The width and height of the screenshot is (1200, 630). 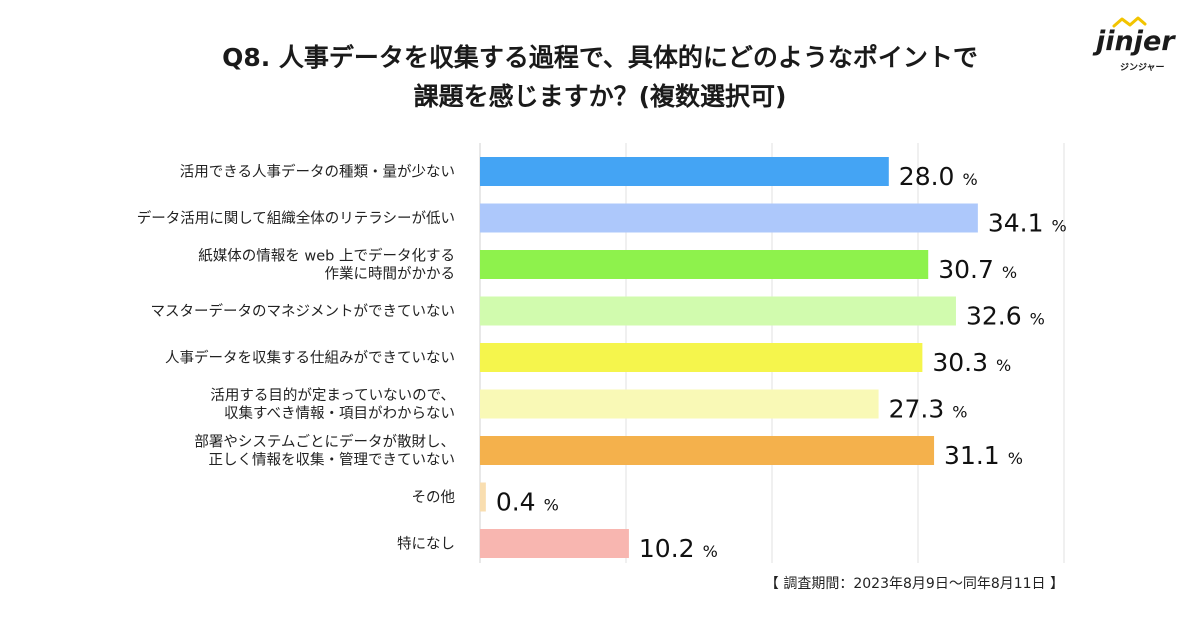 What do you see at coordinates (339, 413) in the screenshot?
I see `category-label-6-line-2: 収集すべき情報・項目がわからない` at bounding box center [339, 413].